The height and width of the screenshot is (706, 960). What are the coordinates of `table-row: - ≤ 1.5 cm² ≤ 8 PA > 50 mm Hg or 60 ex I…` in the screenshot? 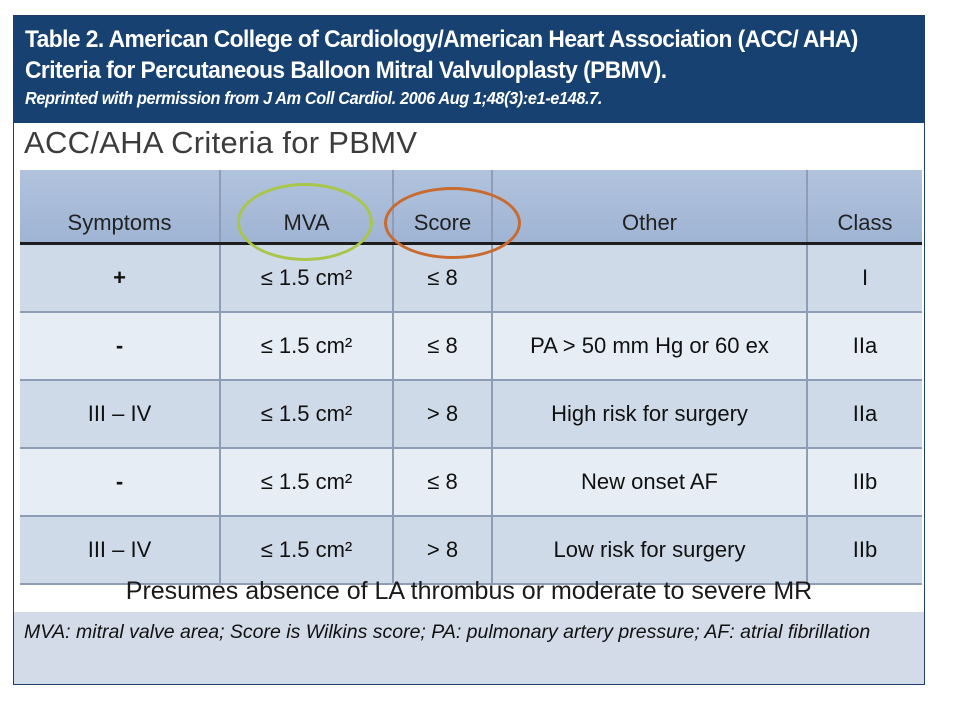 It's located at (471, 346).